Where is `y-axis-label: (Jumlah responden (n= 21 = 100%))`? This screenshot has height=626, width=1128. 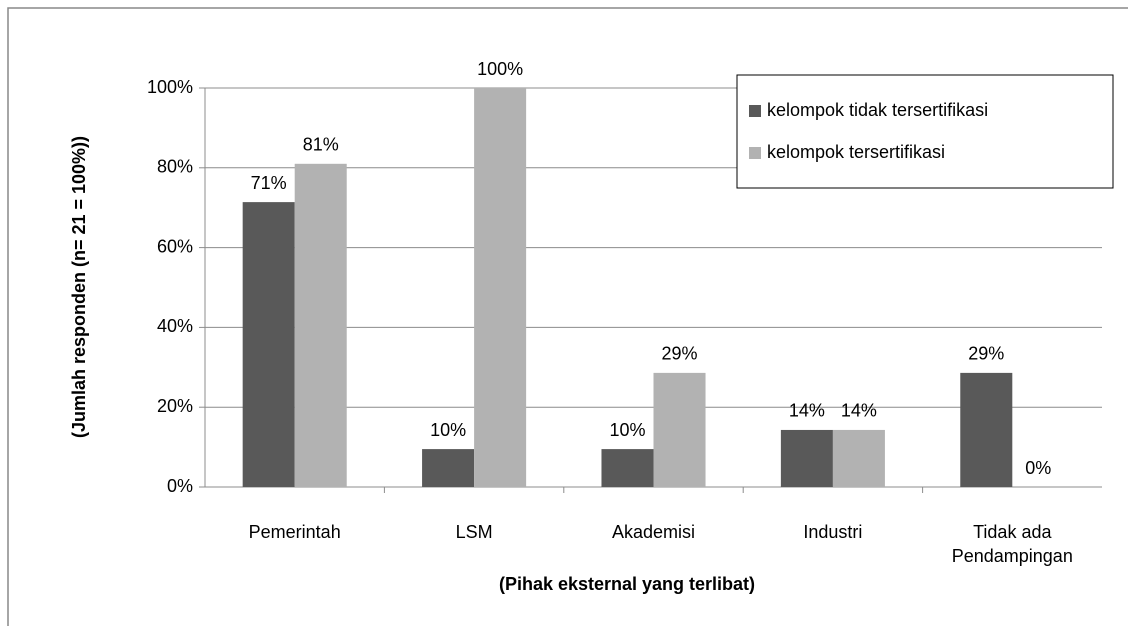 y-axis-label: (Jumlah responden (n= 21 = 100%)) is located at coordinates (79, 287).